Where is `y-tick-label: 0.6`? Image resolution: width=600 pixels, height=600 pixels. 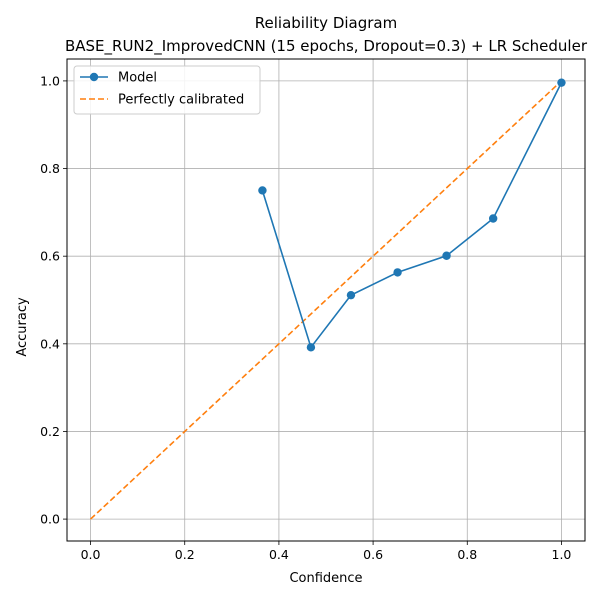
y-tick-label: 0.6 is located at coordinates (50, 256).